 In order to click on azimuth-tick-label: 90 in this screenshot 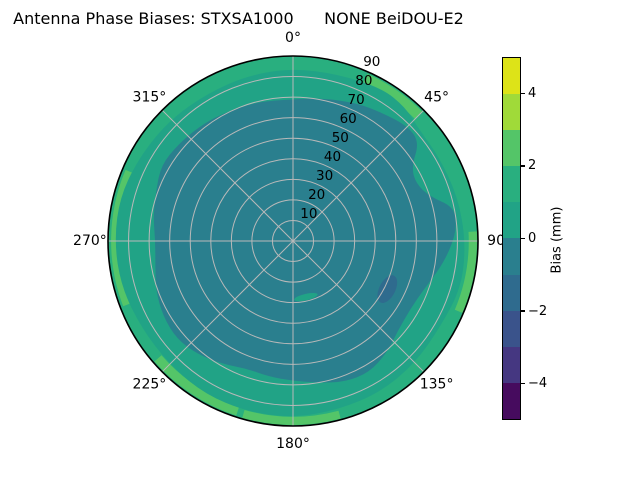, I will do `click(496, 241)`.